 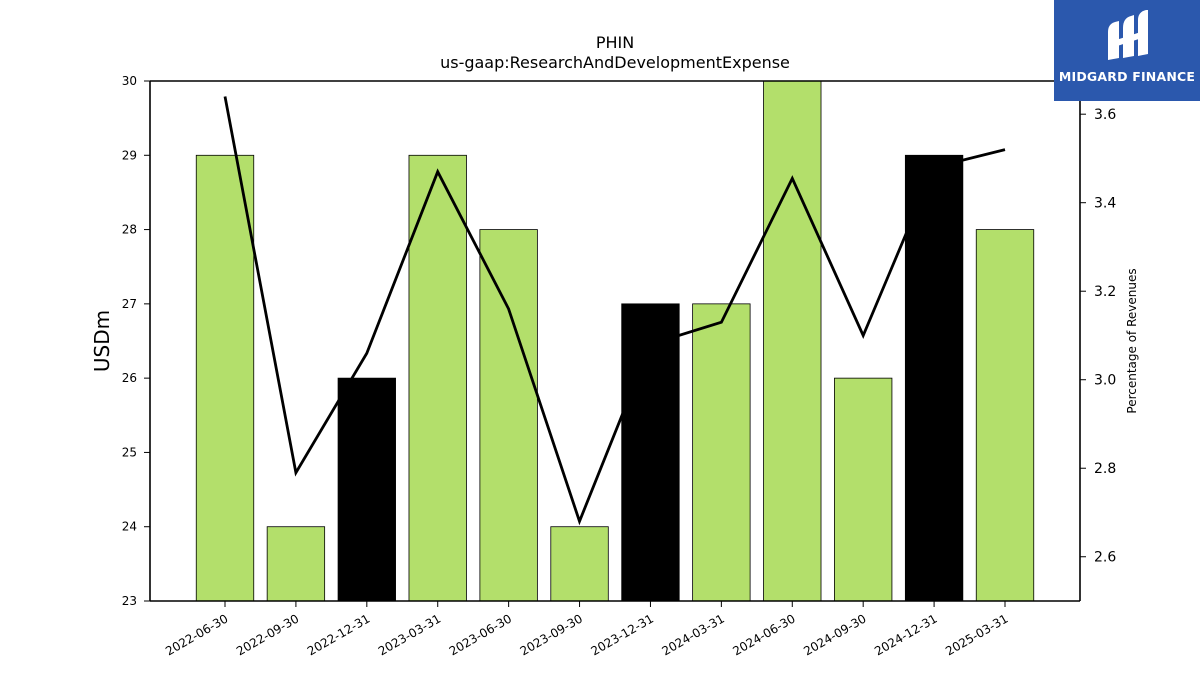 I want to click on x-tick-label: 2024-12-31, so click(x=905, y=634).